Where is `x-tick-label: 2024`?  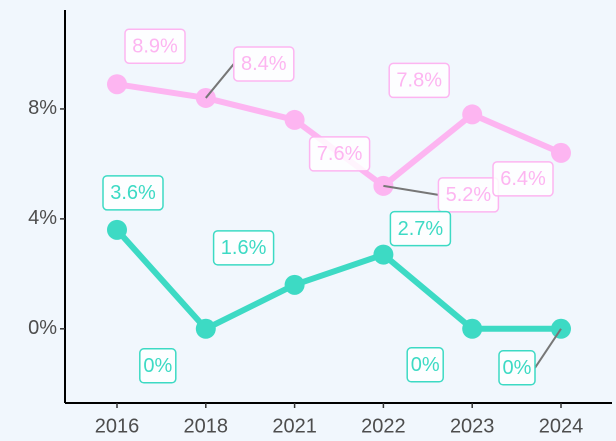
x-tick-label: 2024 is located at coordinates (561, 426).